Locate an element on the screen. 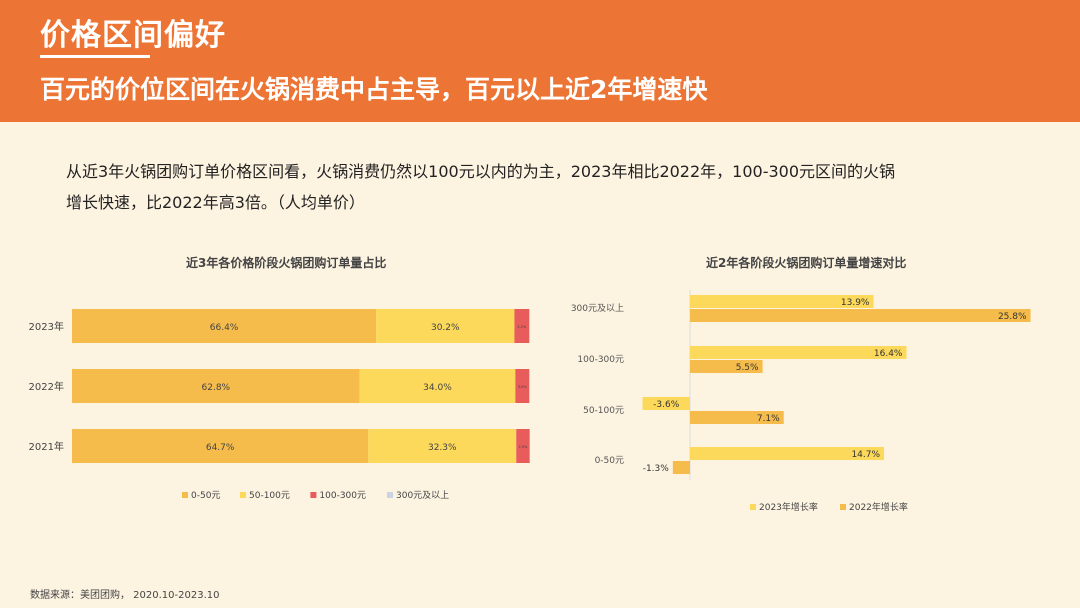 Image resolution: width=1080 pixels, height=608 pixels. data-label: 3.0% is located at coordinates (523, 387).